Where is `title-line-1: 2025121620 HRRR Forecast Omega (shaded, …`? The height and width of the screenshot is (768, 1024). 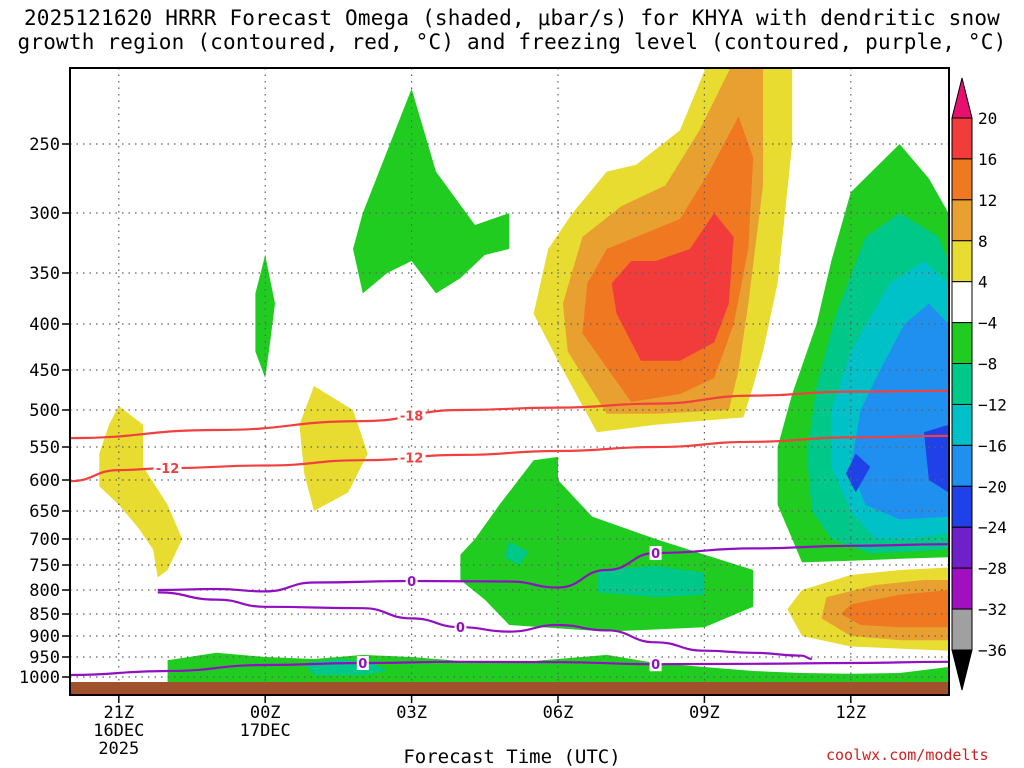
title-line-1: 2025121620 HRRR Forecast Omega (shaded, … is located at coordinates (512, 18).